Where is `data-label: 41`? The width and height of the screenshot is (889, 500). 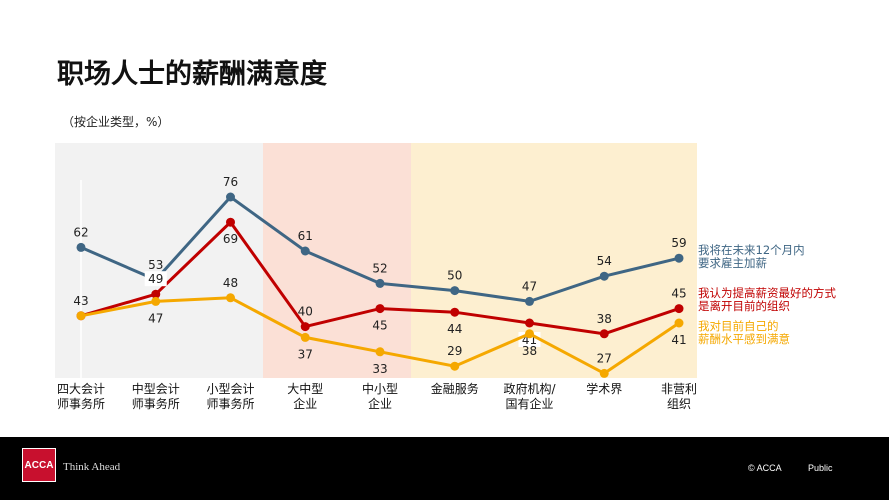
data-label: 41 is located at coordinates (678, 340).